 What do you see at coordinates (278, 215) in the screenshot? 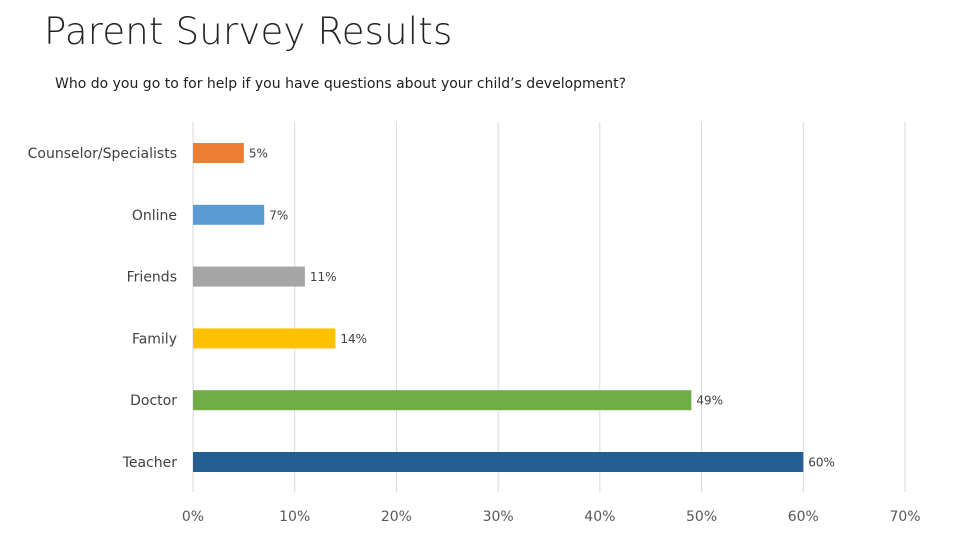
I see `data-label: 7%` at bounding box center [278, 215].